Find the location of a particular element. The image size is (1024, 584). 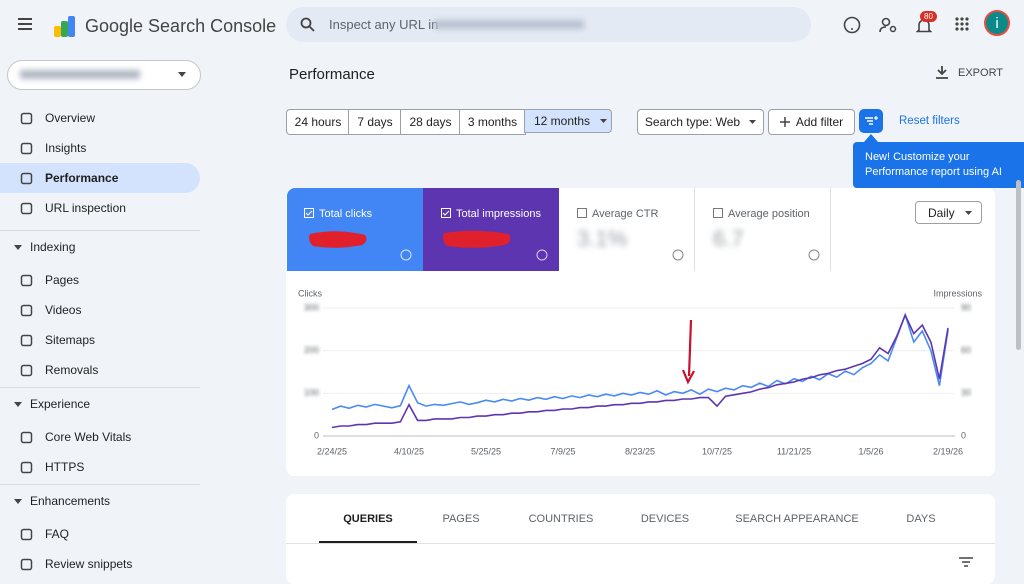

metric-value: 3.1% is located at coordinates (602, 238).